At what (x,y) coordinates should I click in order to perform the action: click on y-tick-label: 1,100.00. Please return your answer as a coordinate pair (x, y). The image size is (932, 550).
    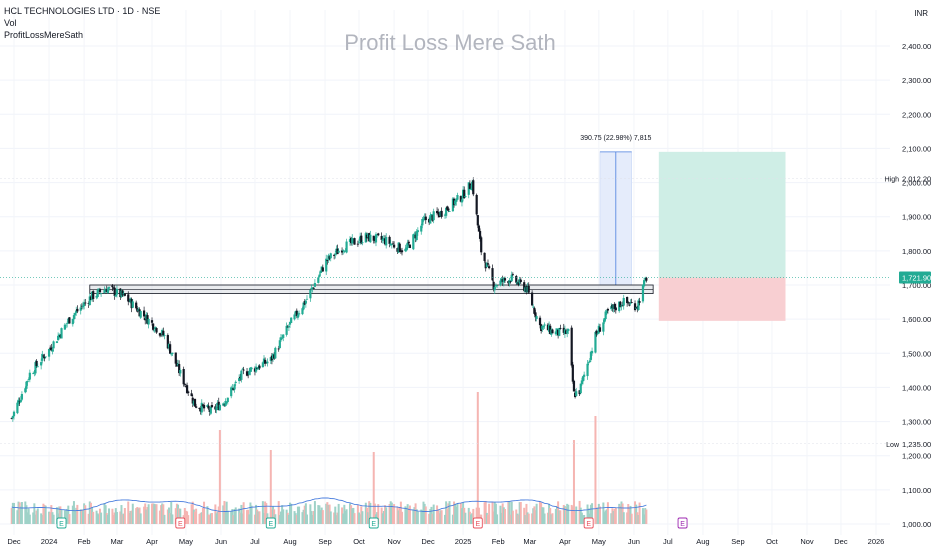
    Looking at the image, I should click on (916, 490).